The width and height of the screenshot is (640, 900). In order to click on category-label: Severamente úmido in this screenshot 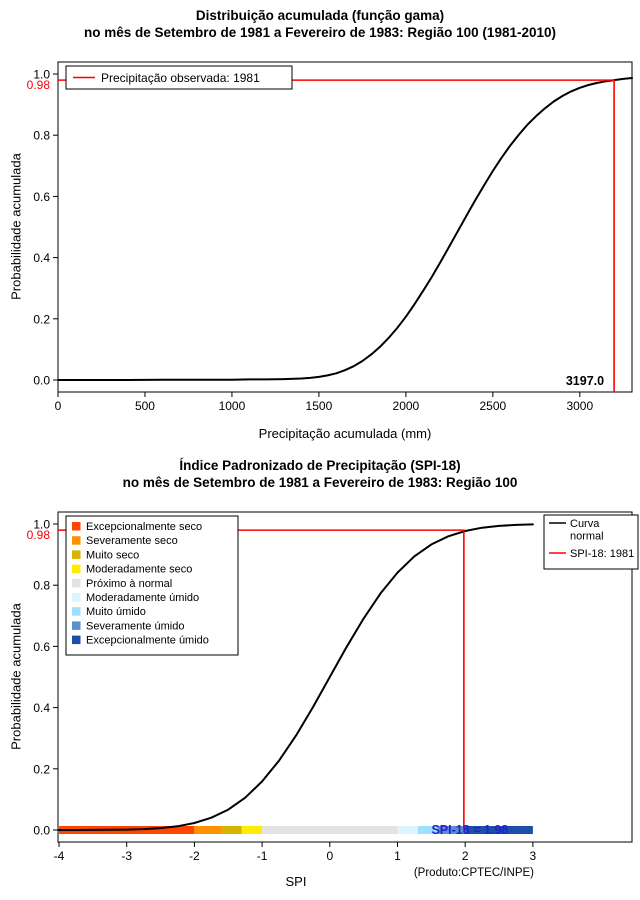, I will do `click(135, 626)`.